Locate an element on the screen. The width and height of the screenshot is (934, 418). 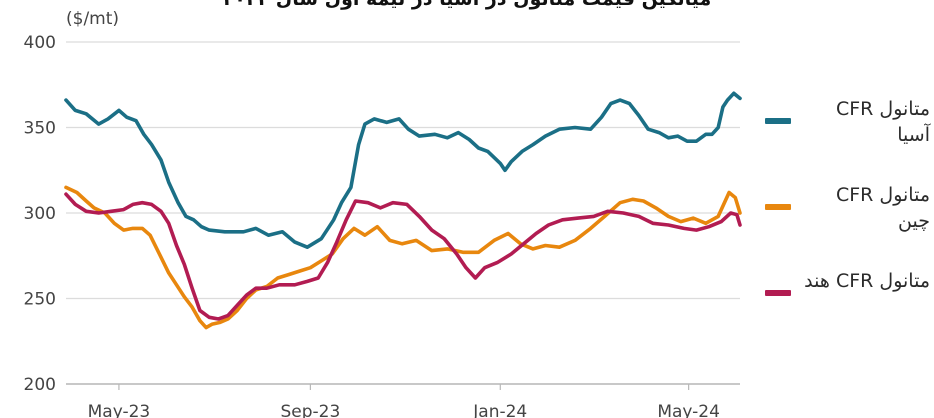
legend-label: متانول CFR آسیا is located at coordinates (882, 122).